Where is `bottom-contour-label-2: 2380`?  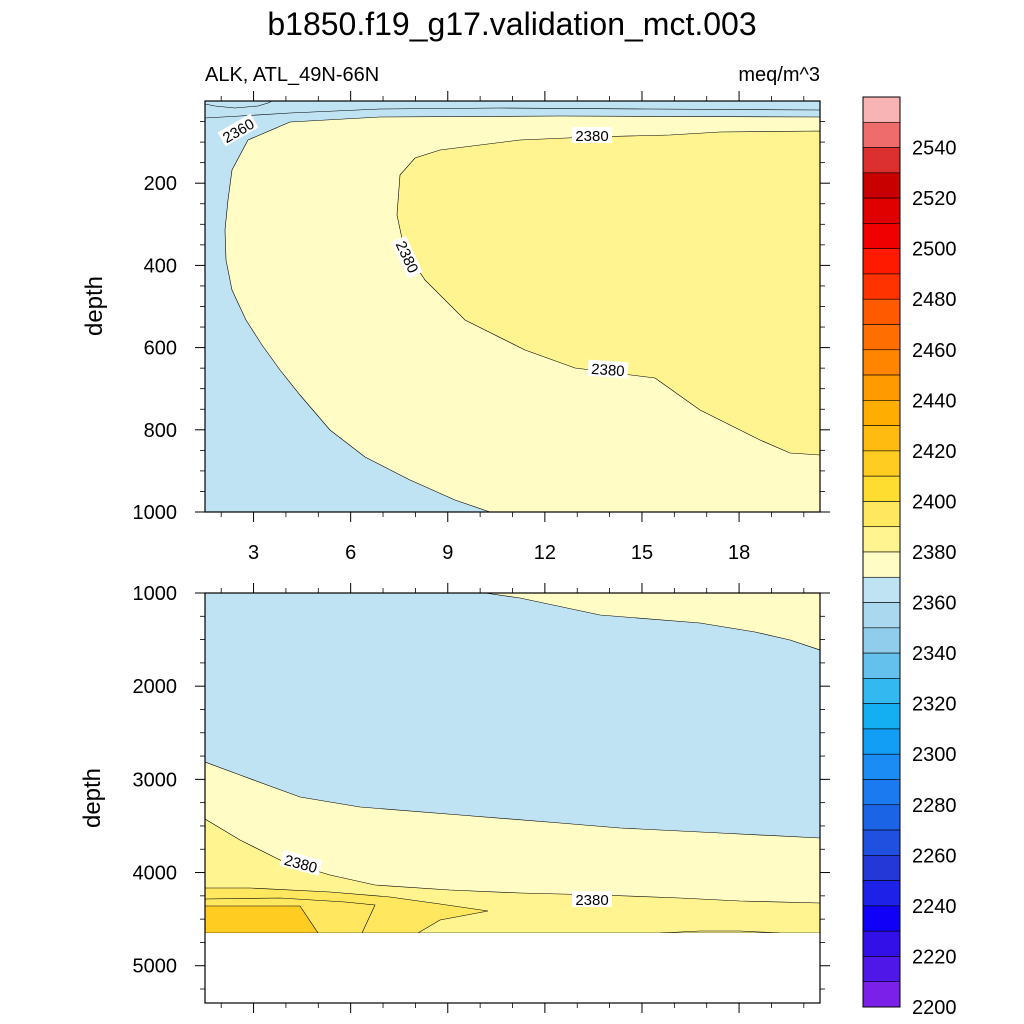
bottom-contour-label-2: 2380 is located at coordinates (592, 900).